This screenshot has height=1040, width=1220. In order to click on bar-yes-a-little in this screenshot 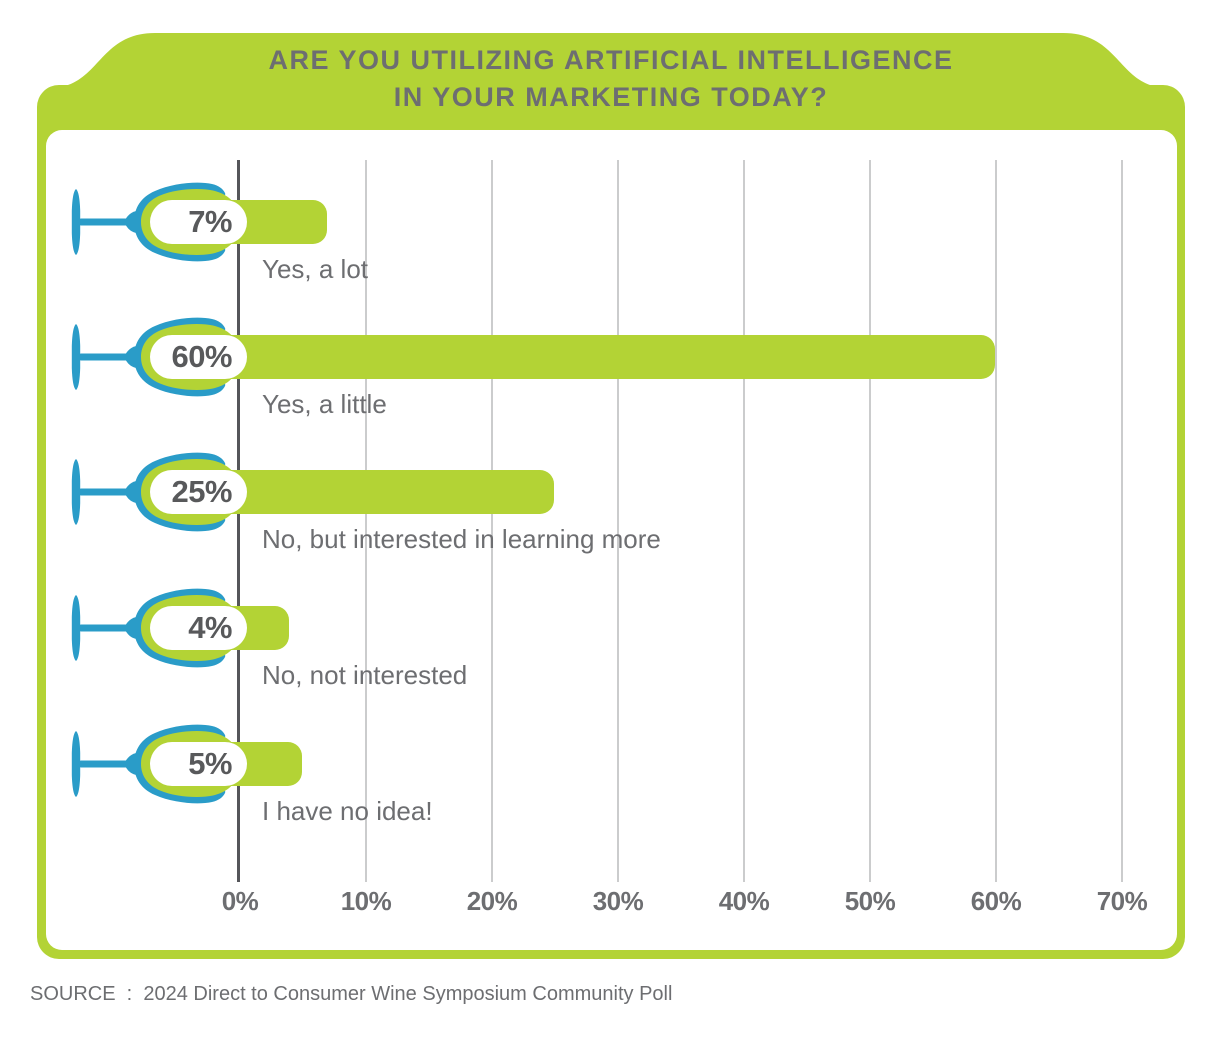, I will do `click(592, 357)`.